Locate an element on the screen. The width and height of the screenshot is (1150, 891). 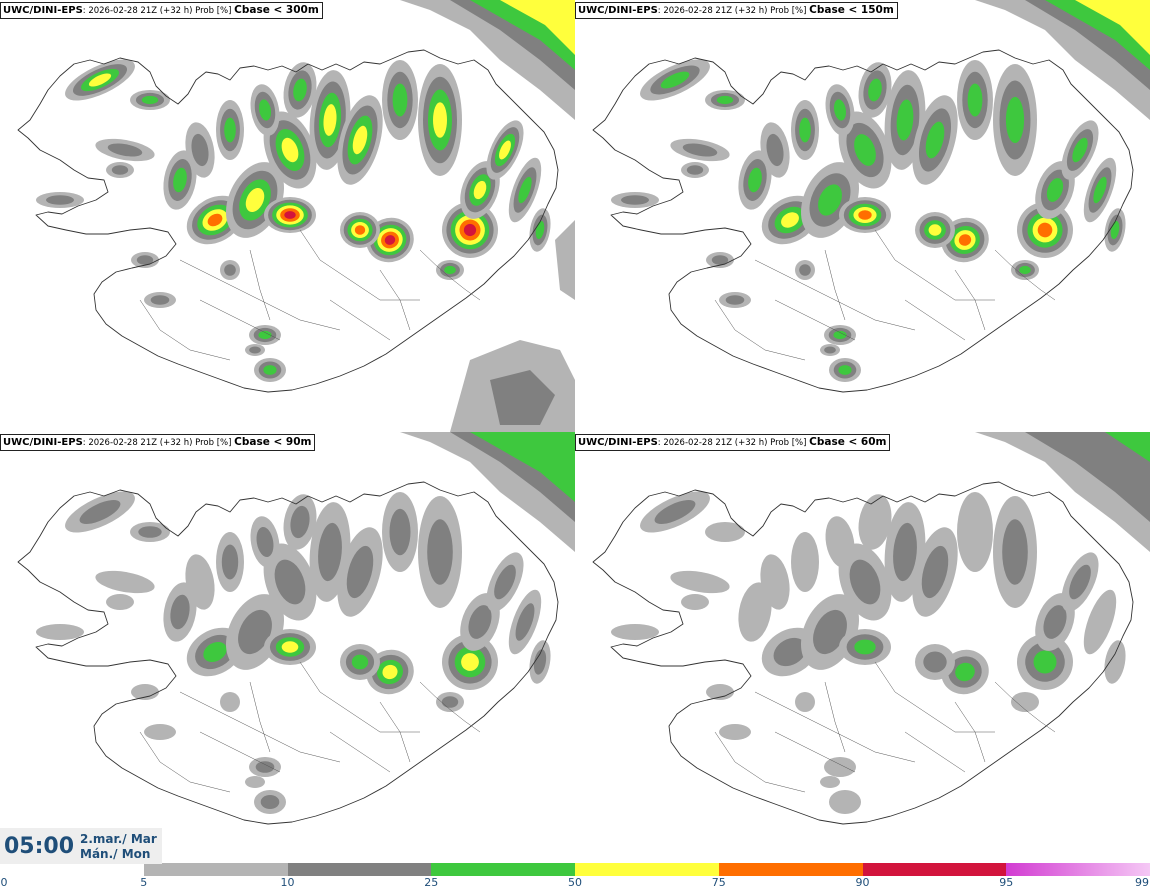
valid-date-line1: 2.mar./ Mar is located at coordinates (118, 839).